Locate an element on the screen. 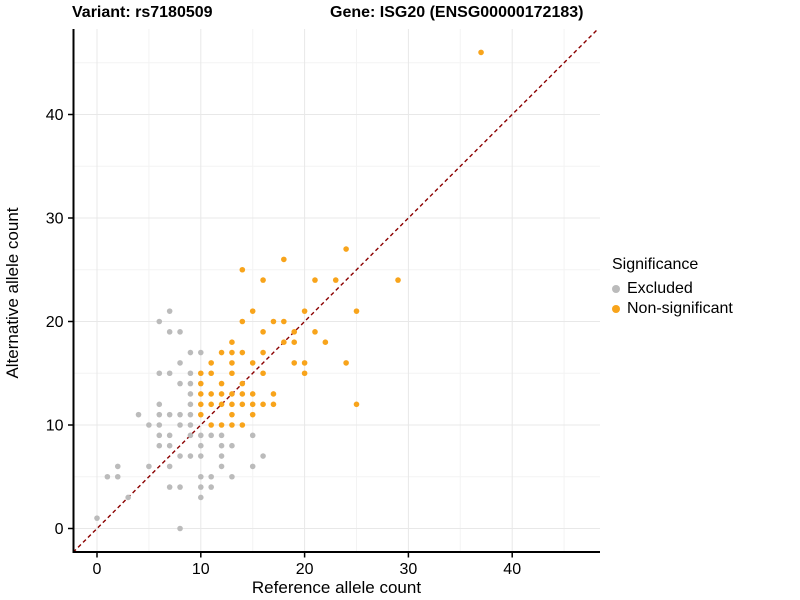  legend: Significance Excluded Non-significant is located at coordinates (672, 288).